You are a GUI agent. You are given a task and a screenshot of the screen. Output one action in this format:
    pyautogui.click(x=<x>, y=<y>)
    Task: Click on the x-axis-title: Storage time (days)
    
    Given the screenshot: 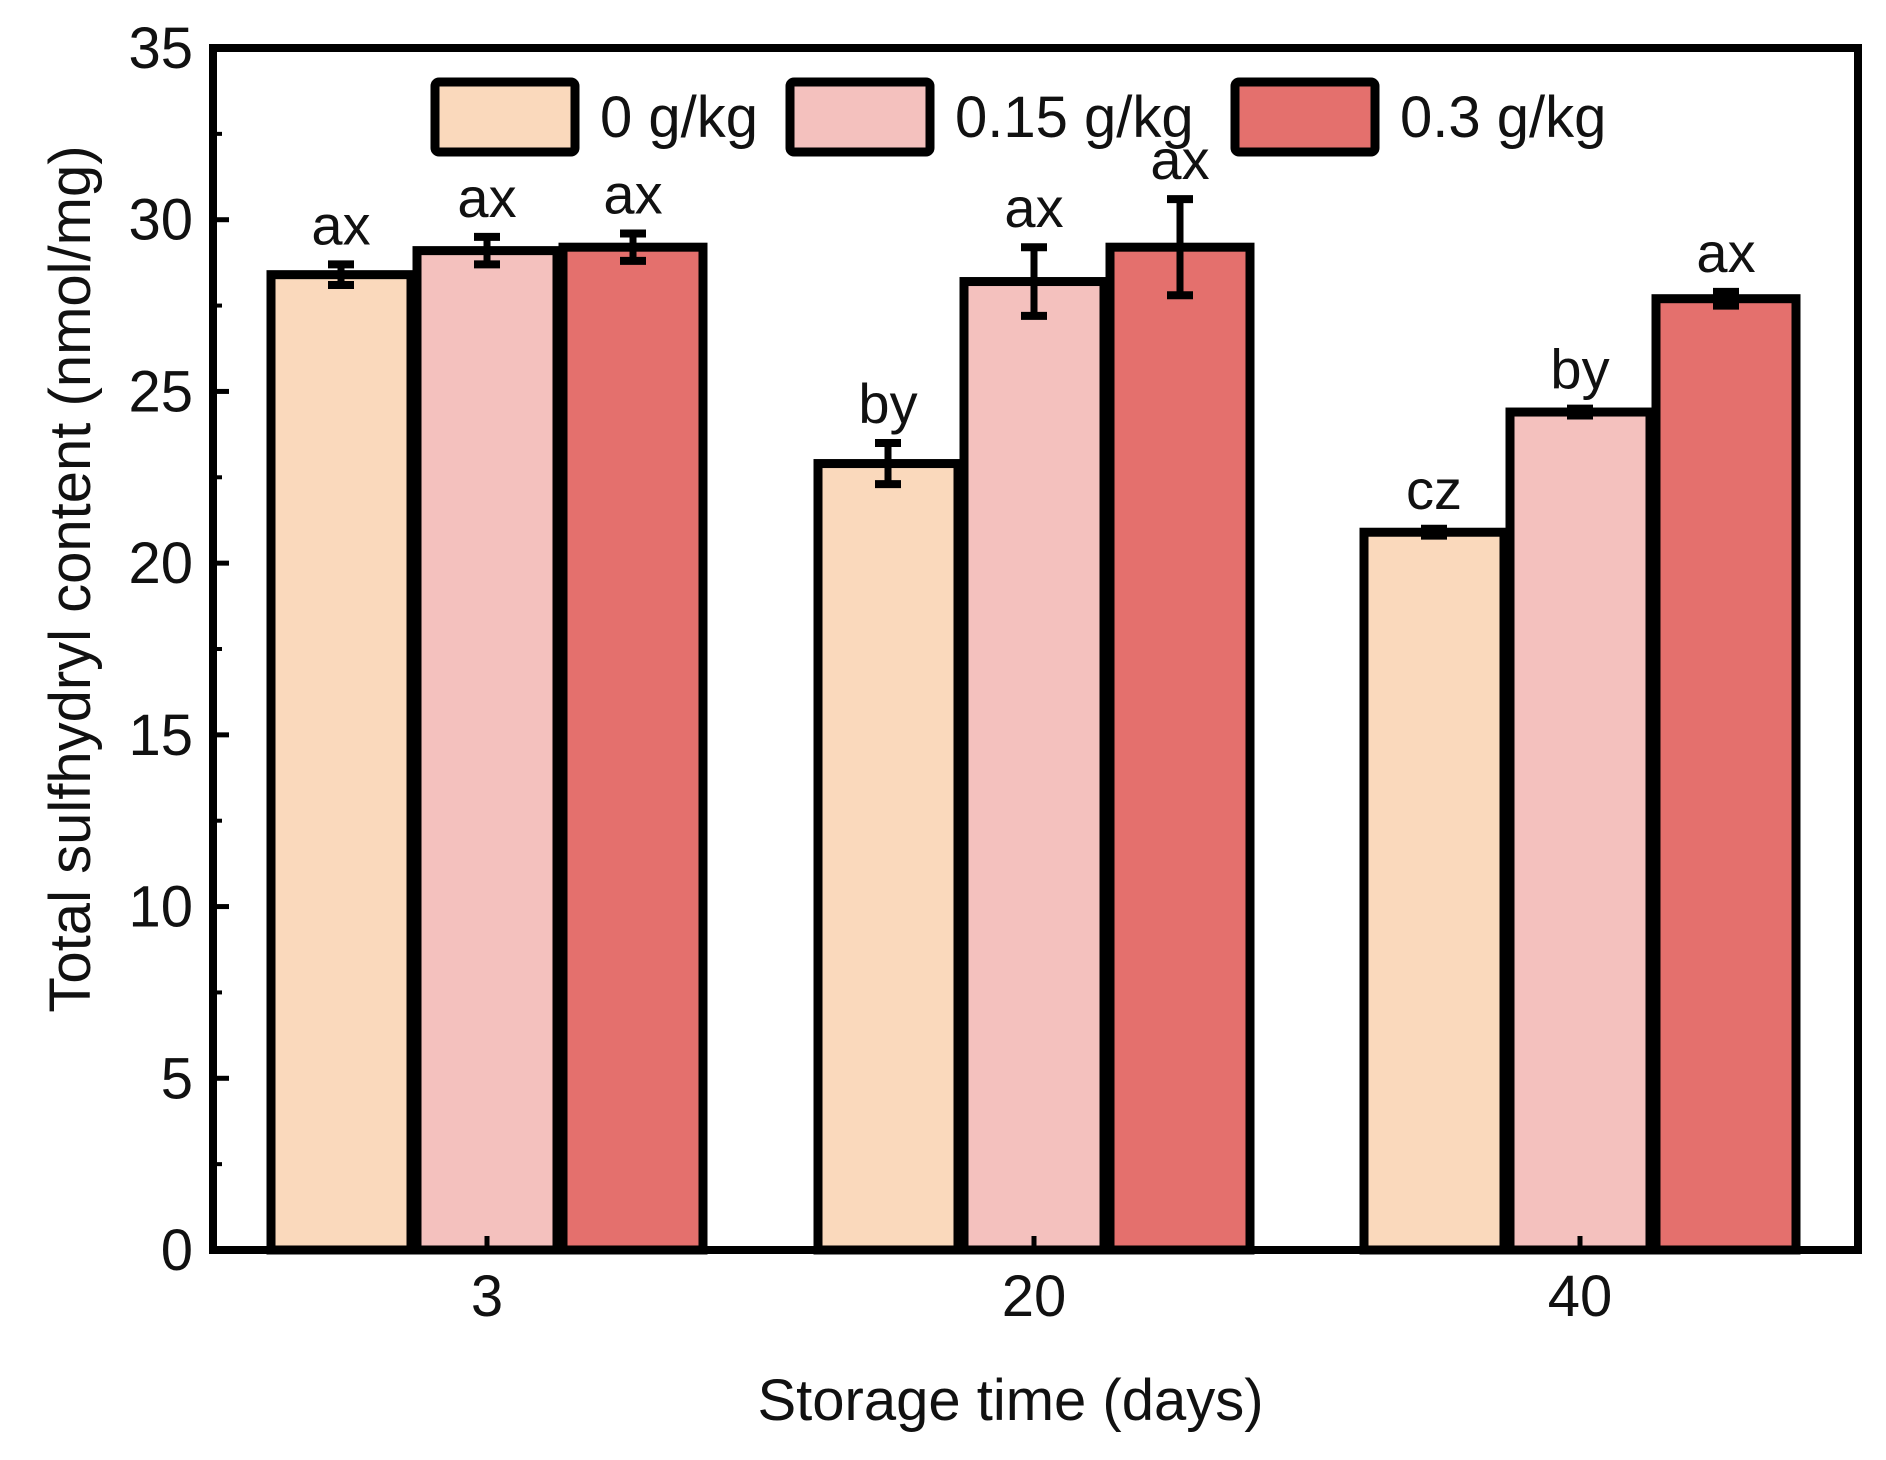 What is the action you would take?
    pyautogui.click(x=1010, y=1400)
    